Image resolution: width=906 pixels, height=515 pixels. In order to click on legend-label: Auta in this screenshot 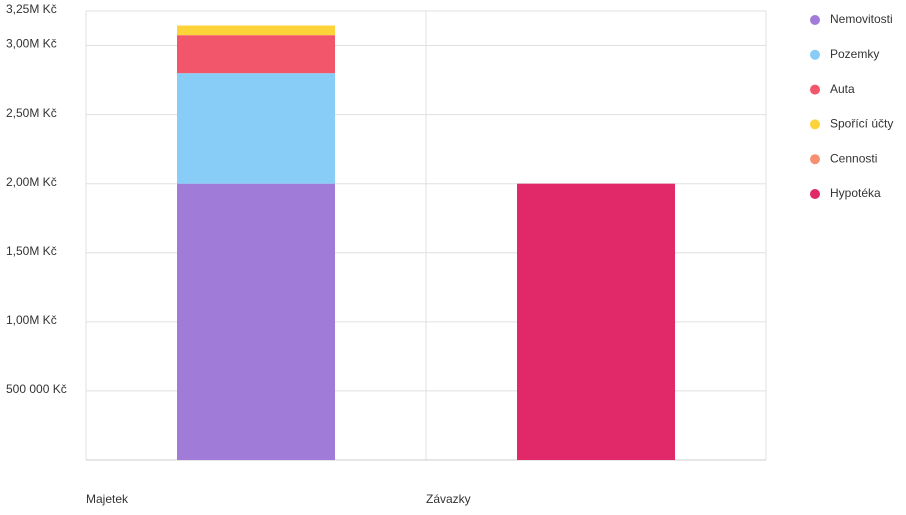, I will do `click(842, 89)`.